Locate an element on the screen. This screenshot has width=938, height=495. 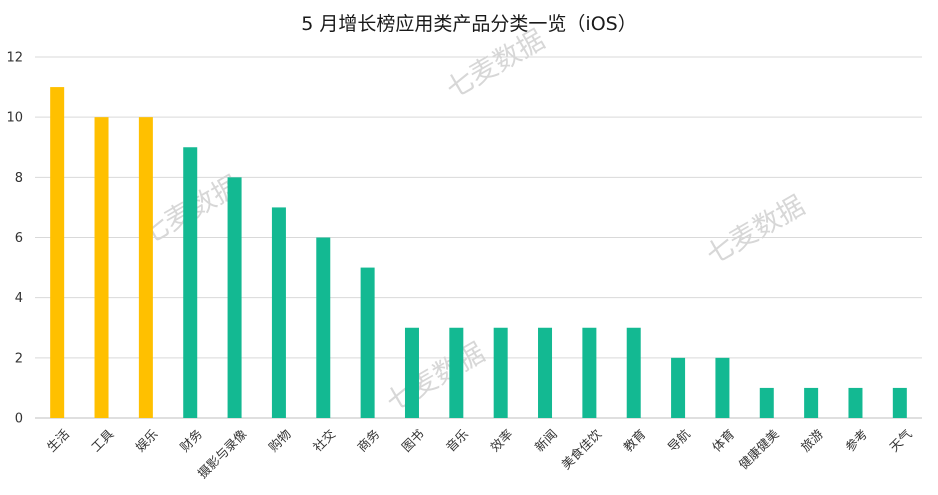
x-category-label: 工具 is located at coordinates (102, 440).